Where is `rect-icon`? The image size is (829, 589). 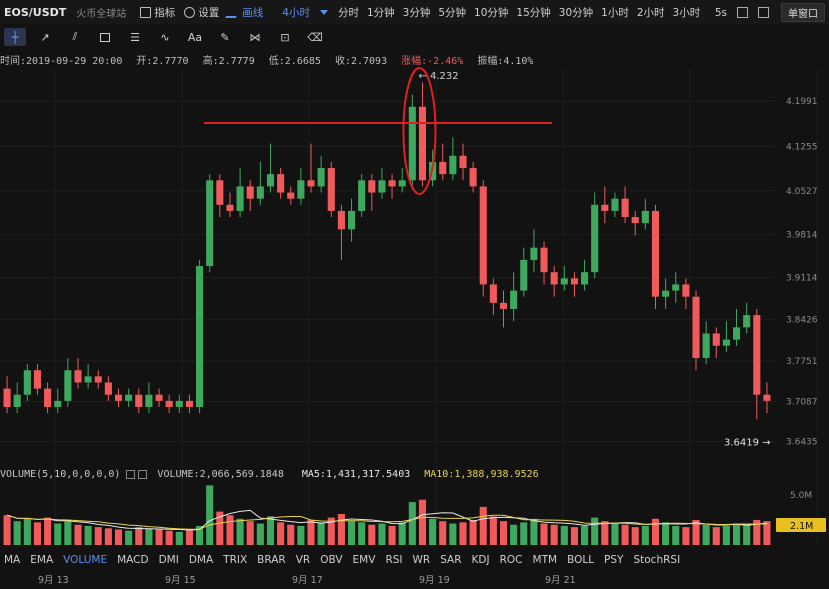
rect-icon is located at coordinates (105, 37).